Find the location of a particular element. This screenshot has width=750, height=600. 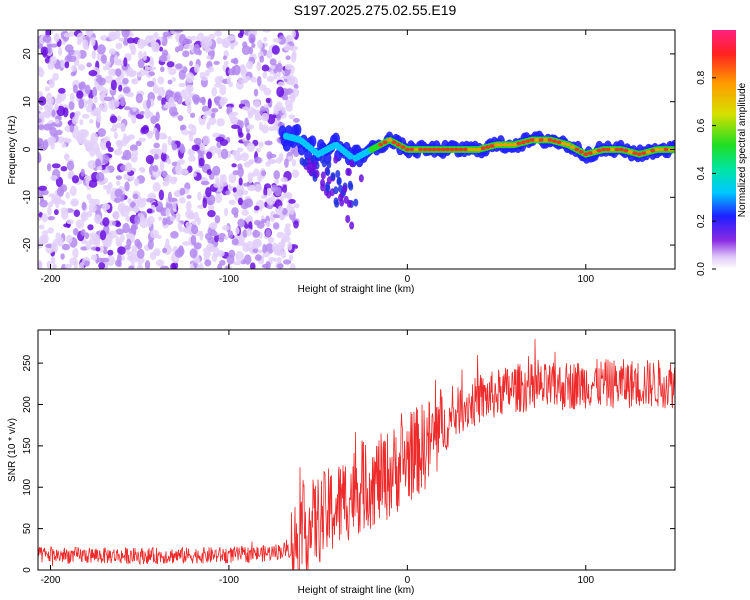

snr-x-tick-label: -100 is located at coordinates (229, 580).